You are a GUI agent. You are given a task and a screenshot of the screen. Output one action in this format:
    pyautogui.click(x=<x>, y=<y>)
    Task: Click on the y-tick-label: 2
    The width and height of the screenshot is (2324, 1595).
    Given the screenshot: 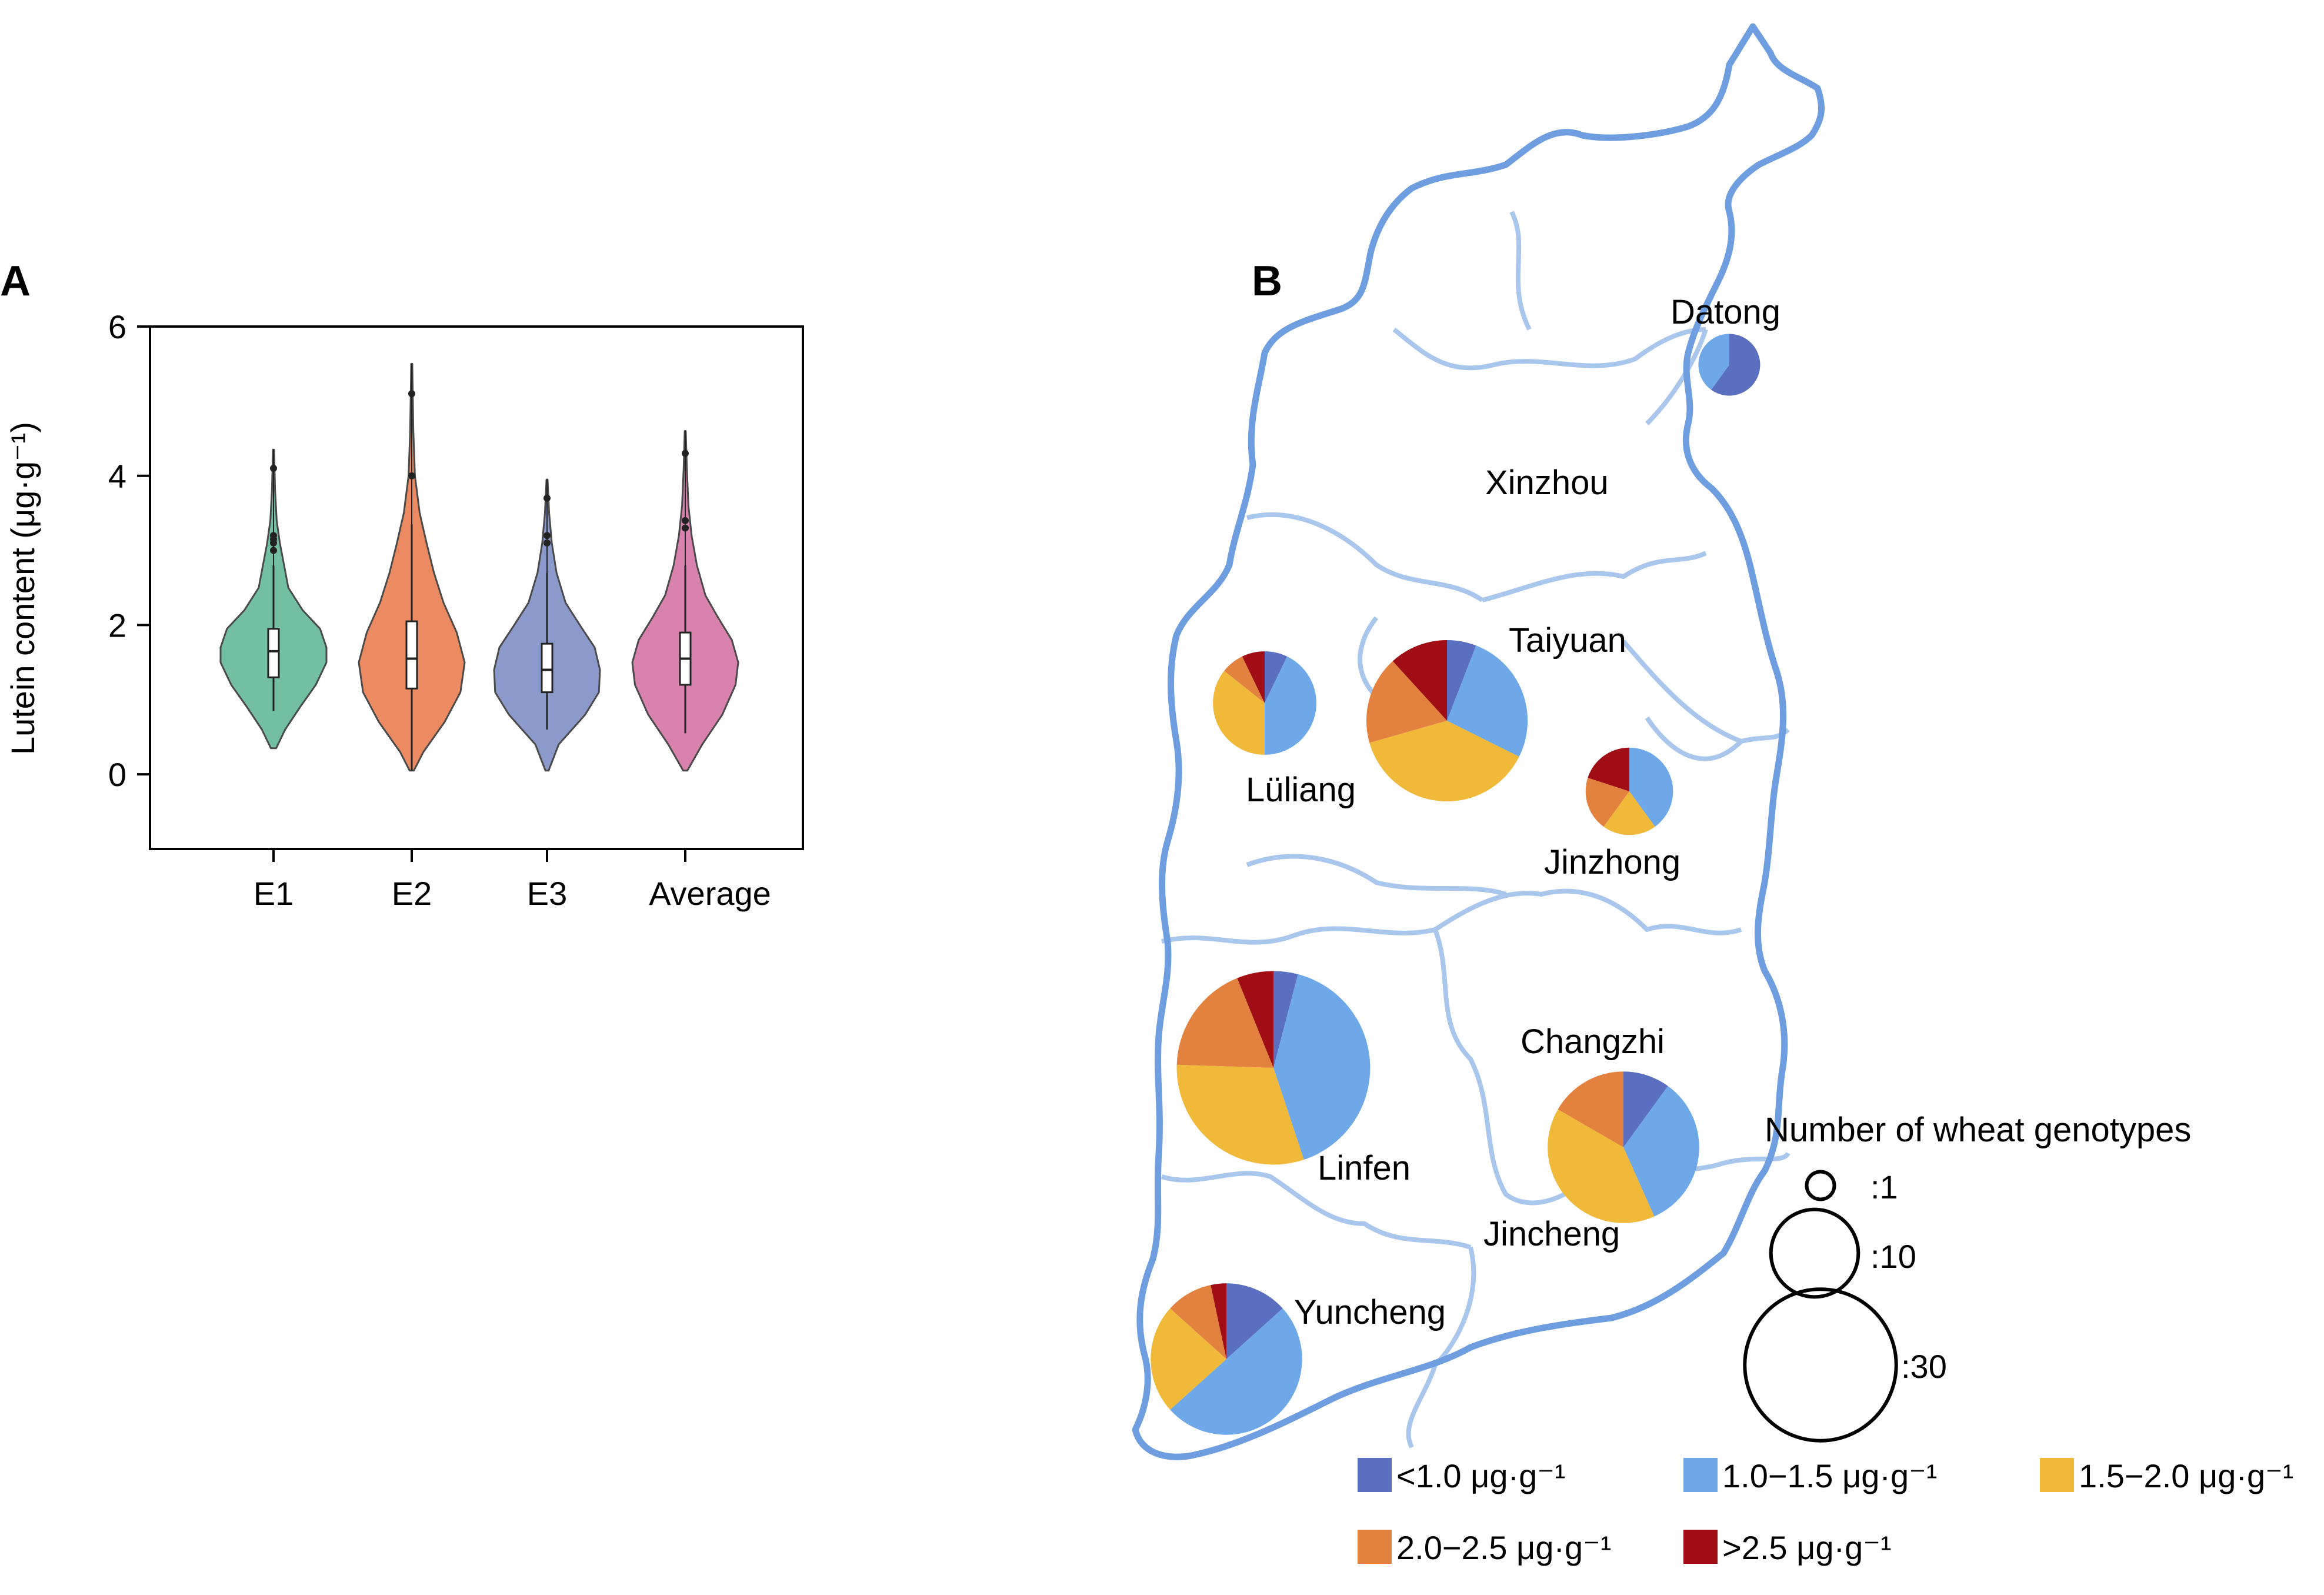 What is the action you would take?
    pyautogui.click(x=117, y=625)
    